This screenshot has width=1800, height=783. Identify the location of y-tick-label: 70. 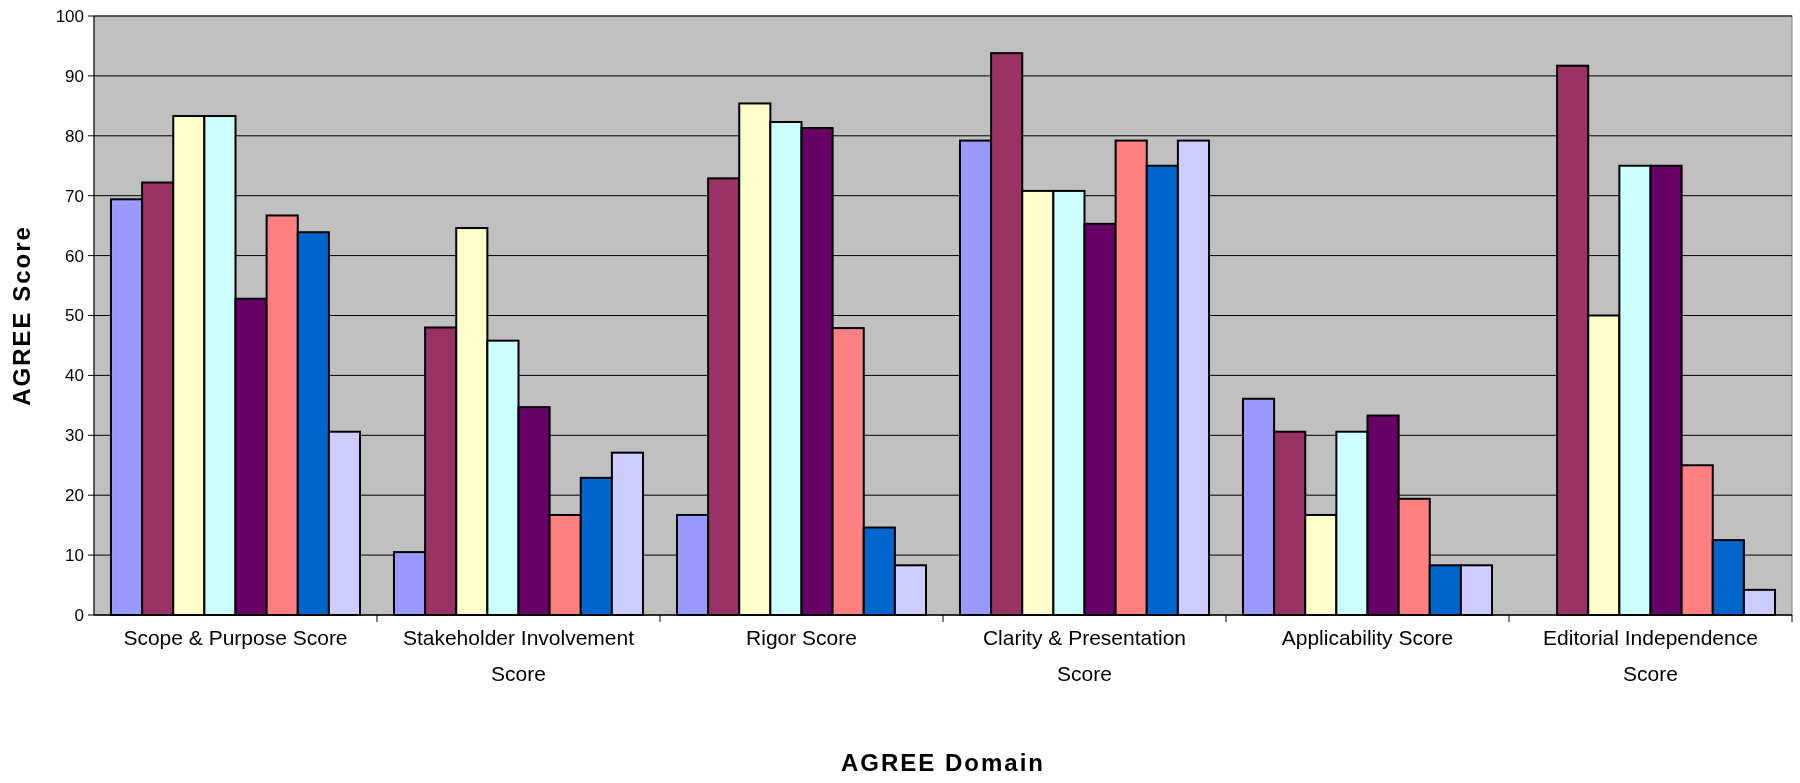
(74, 196).